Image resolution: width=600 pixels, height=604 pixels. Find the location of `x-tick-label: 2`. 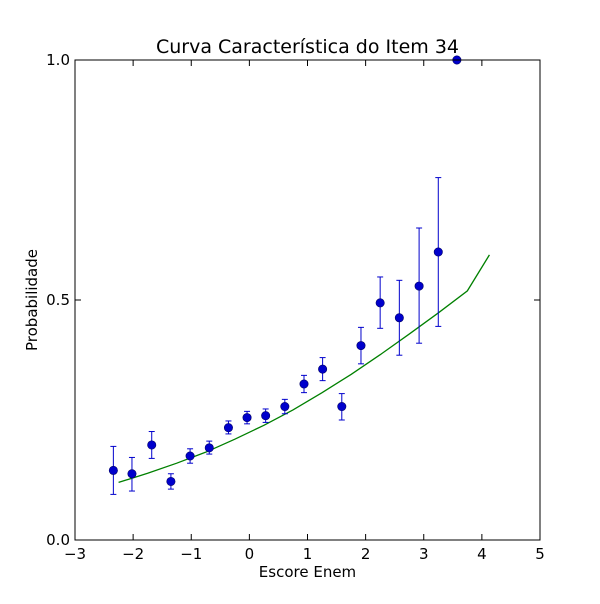

x-tick-label: 2 is located at coordinates (366, 554).